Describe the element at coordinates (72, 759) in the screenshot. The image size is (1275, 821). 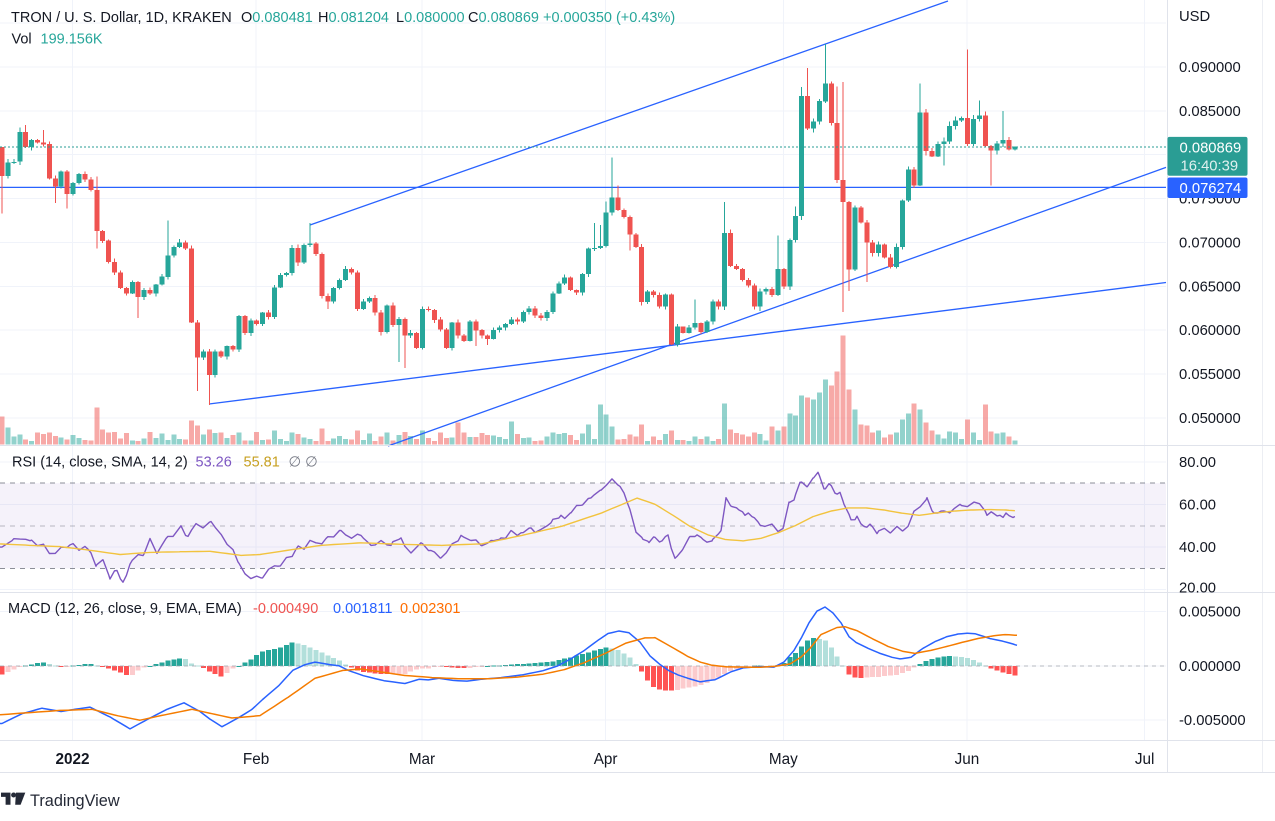
I see `svg-text: 2022` at that location.